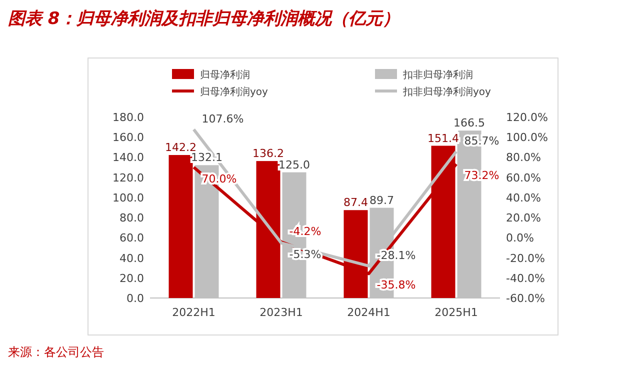  Describe the element at coordinates (356, 203) in the screenshot. I see `data-label: 87.4` at that location.